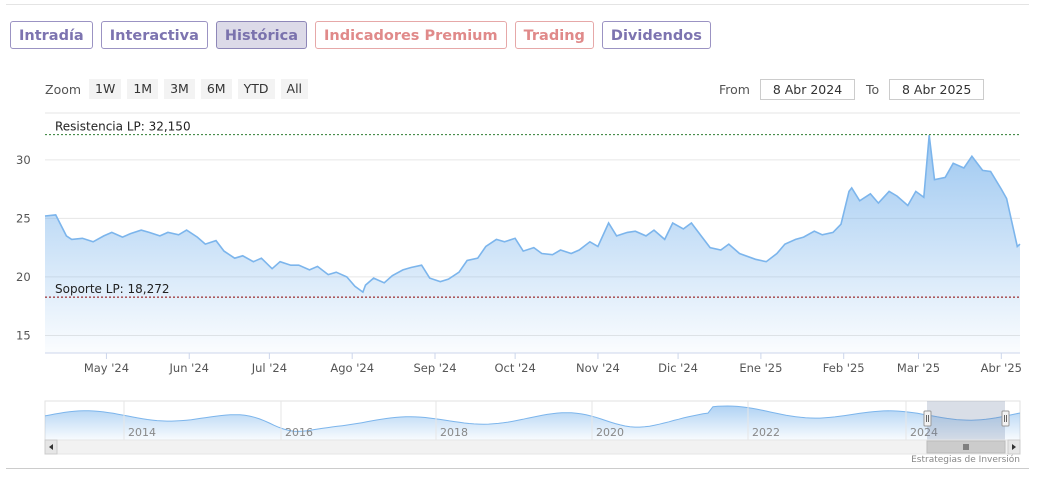 This screenshot has width=1037, height=477. Describe the element at coordinates (927, 418) in the screenshot. I see `navigator-handle-left` at that location.